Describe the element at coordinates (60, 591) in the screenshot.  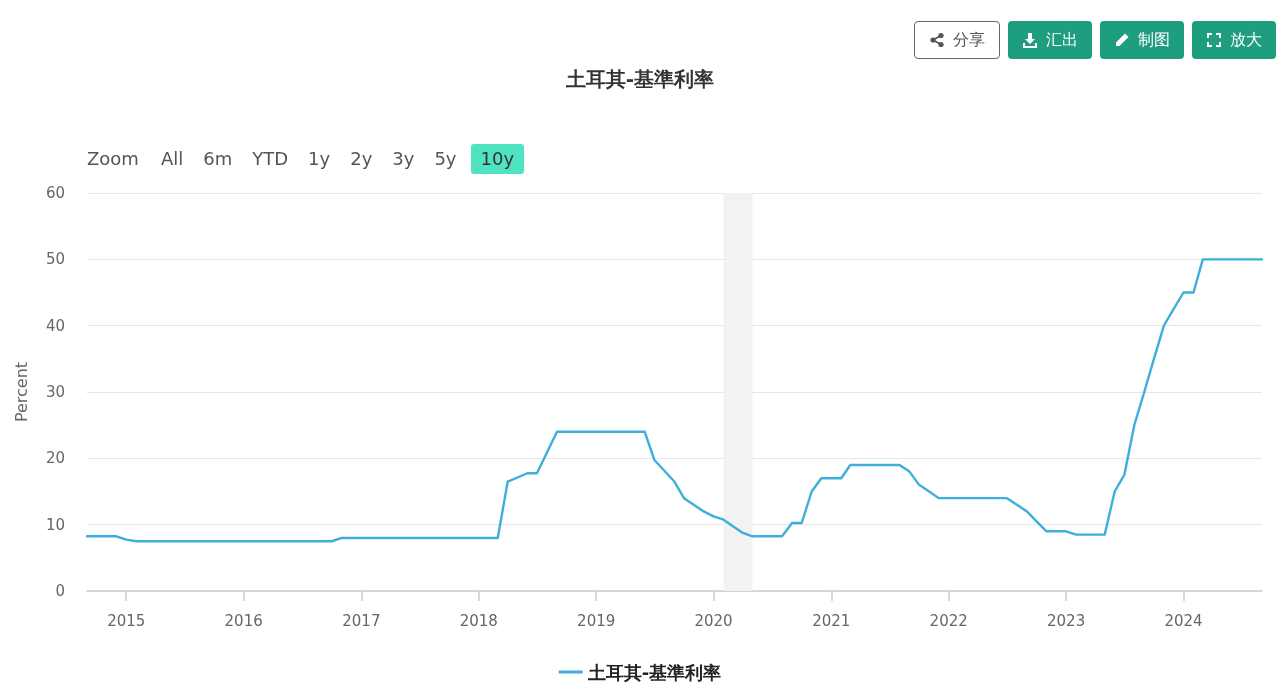
I see `y-tick-label: 0` at that location.